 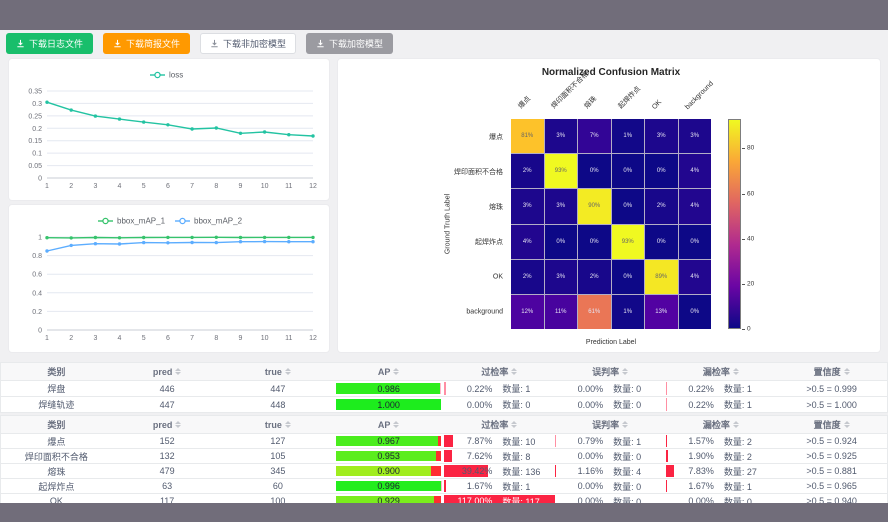 What do you see at coordinates (721, 486) in the screenshot?
I see `miss-rate-cell: 1.67% 数量: 1` at bounding box center [721, 486].